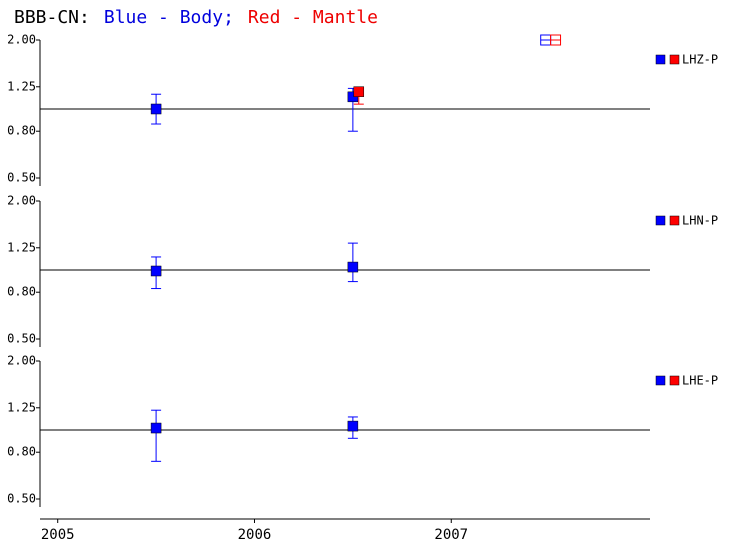  What do you see at coordinates (255, 535) in the screenshot?
I see `x-tick-label: 2006` at bounding box center [255, 535].